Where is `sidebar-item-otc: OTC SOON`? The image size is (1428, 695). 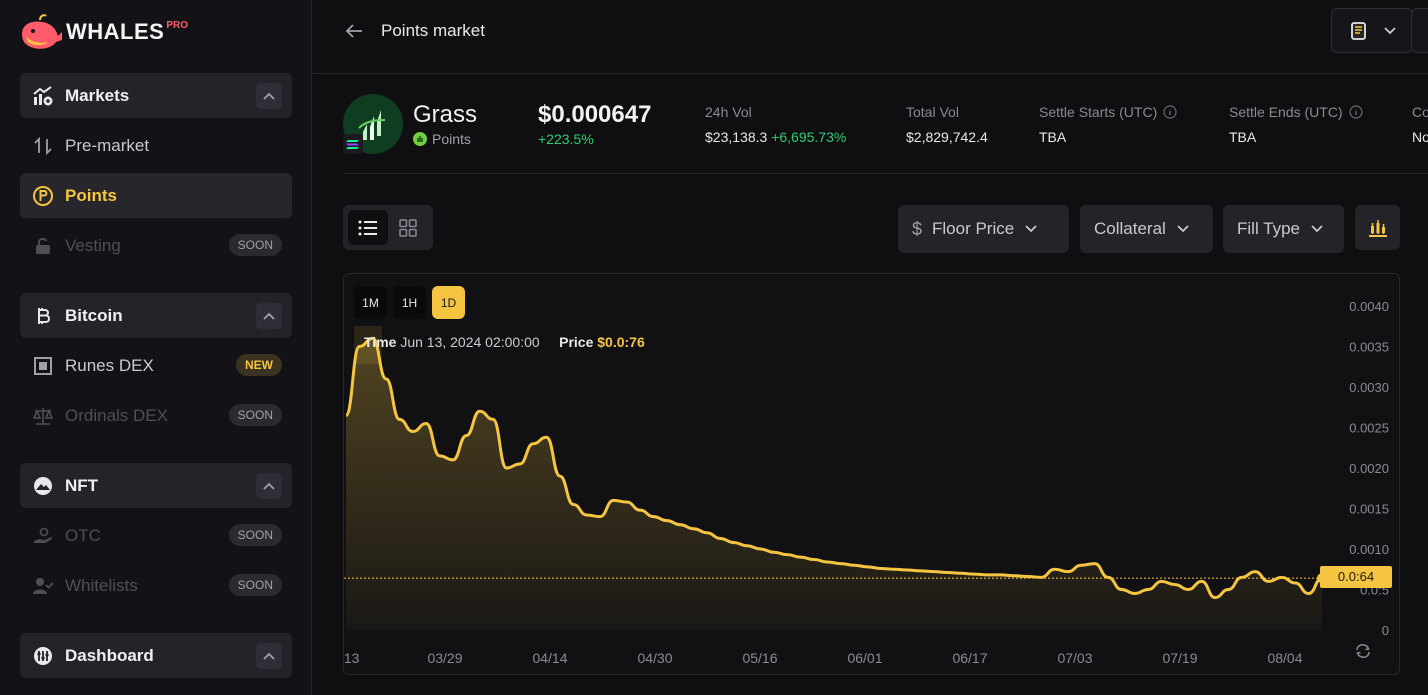 sidebar-item-otc: OTC SOON is located at coordinates (156, 535).